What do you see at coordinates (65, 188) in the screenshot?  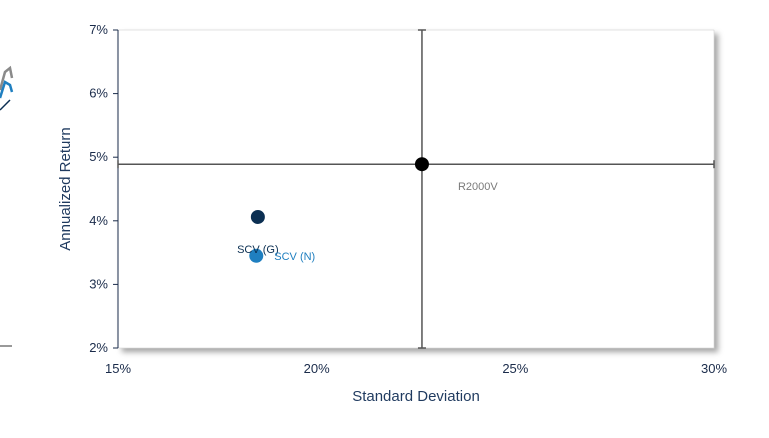 I see `y-axis-title: Annualized Return` at bounding box center [65, 188].